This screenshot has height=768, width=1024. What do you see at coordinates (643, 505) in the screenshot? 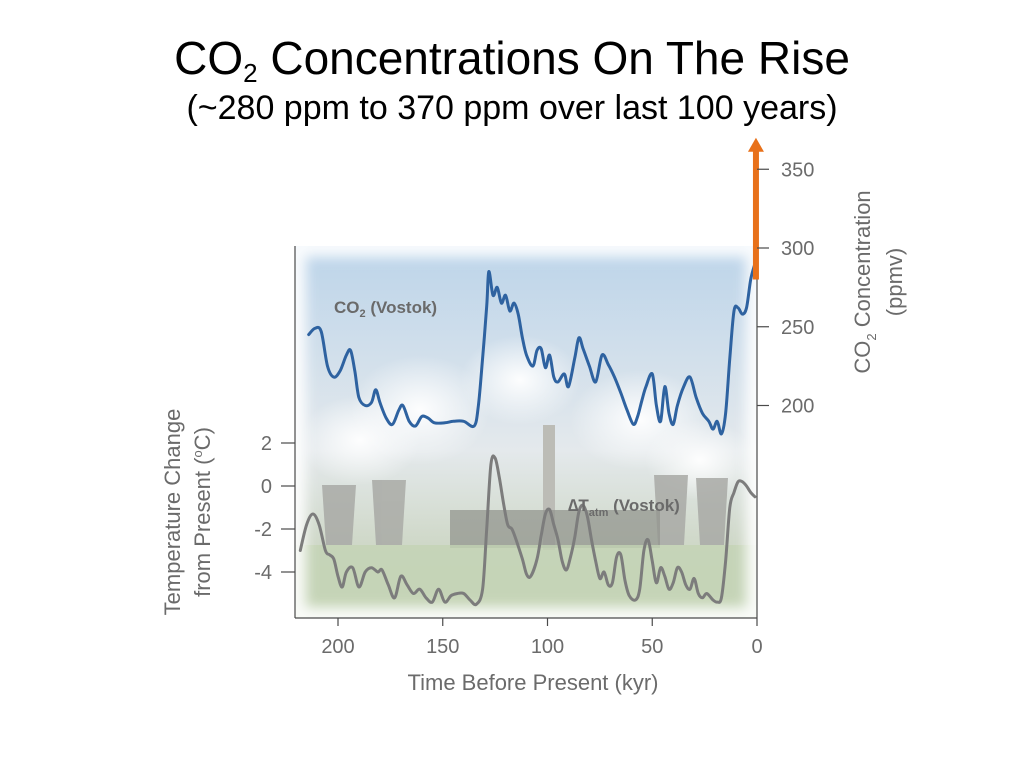
I see `temp-annotation-suffix: (Vostok)` at bounding box center [643, 505].